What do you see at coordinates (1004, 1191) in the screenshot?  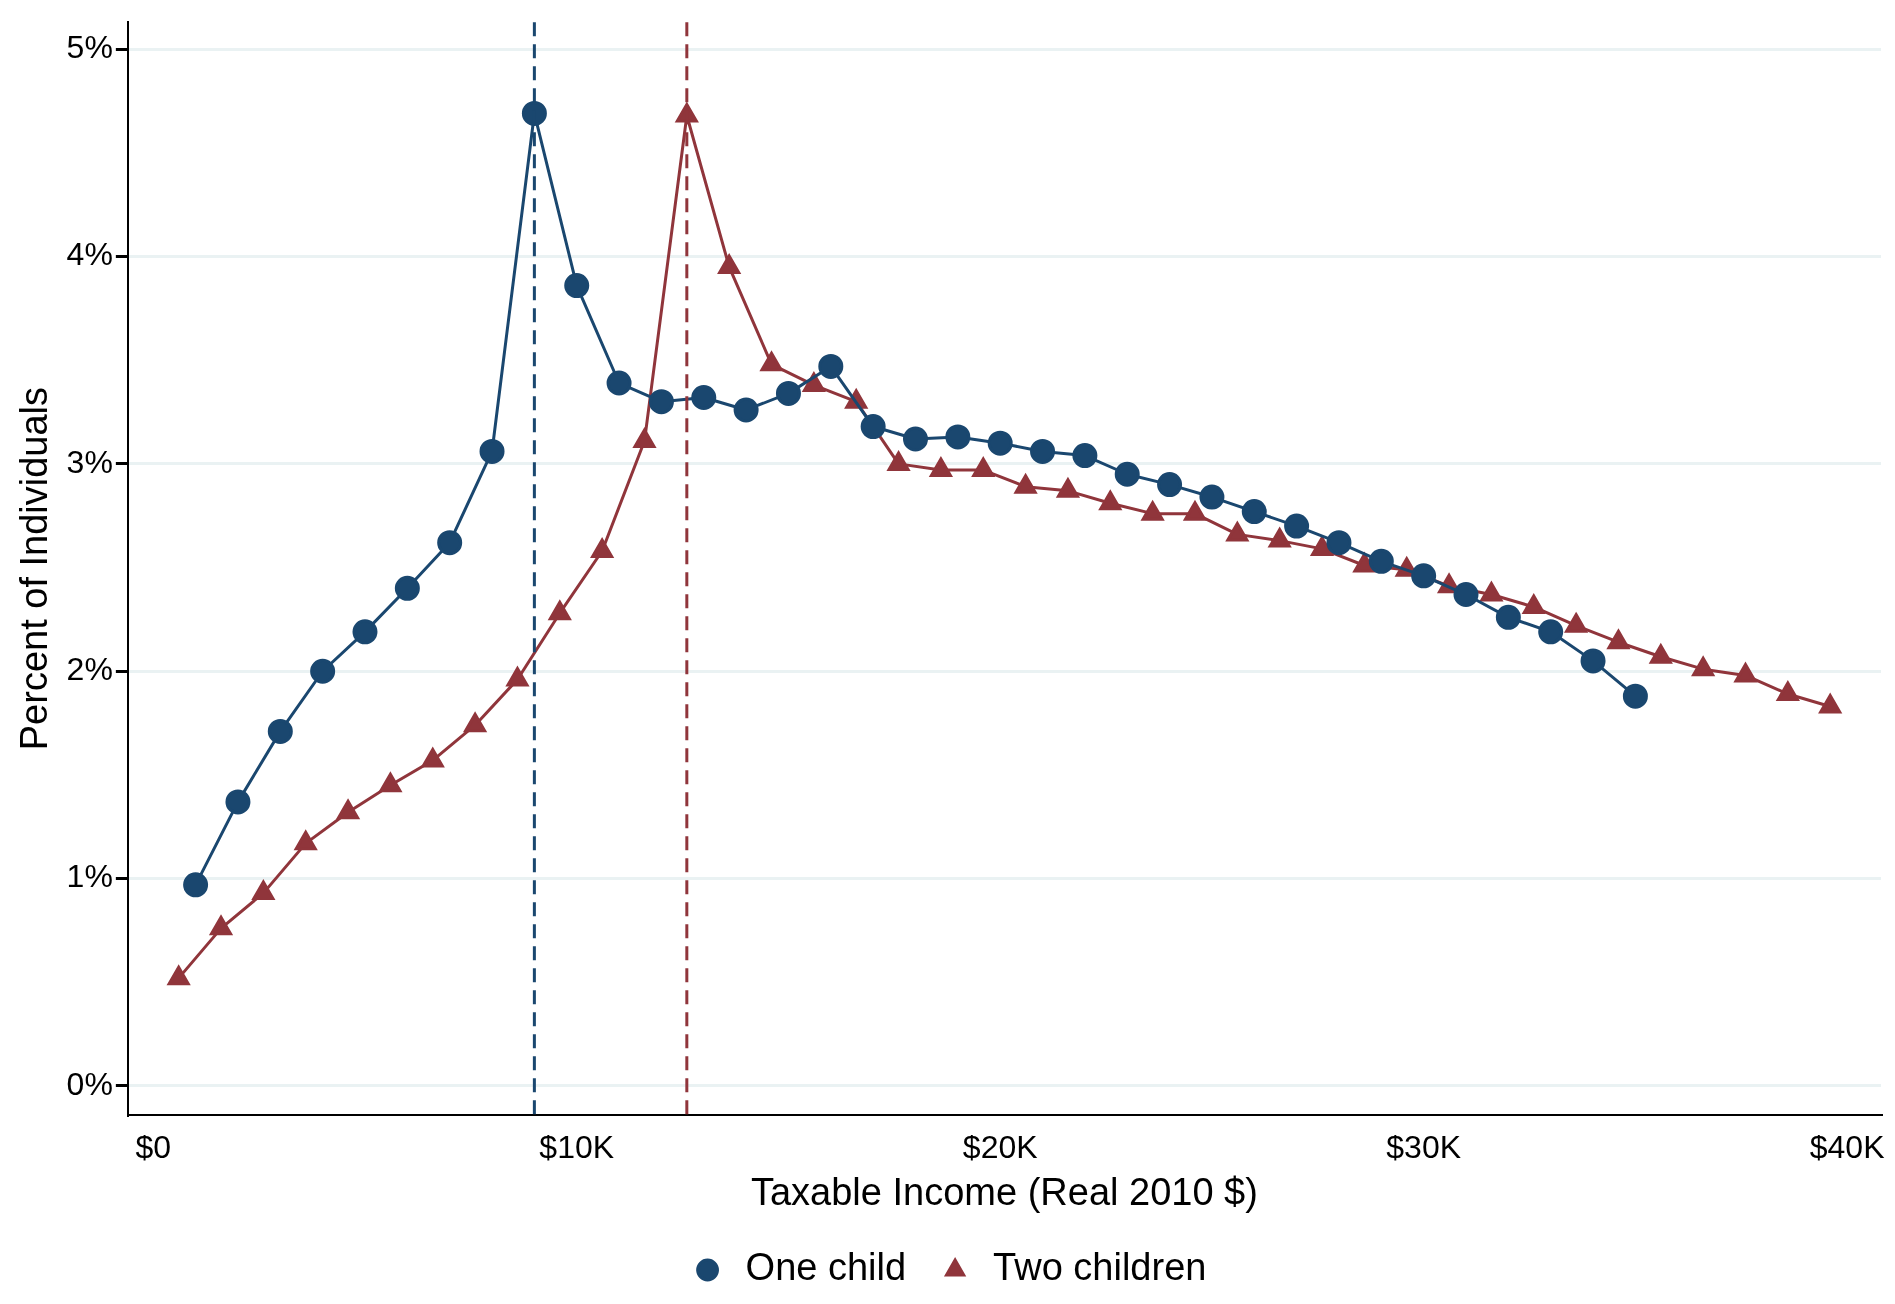 I see `x-axis-title: Taxable Income (Real 2010 $)` at bounding box center [1004, 1191].